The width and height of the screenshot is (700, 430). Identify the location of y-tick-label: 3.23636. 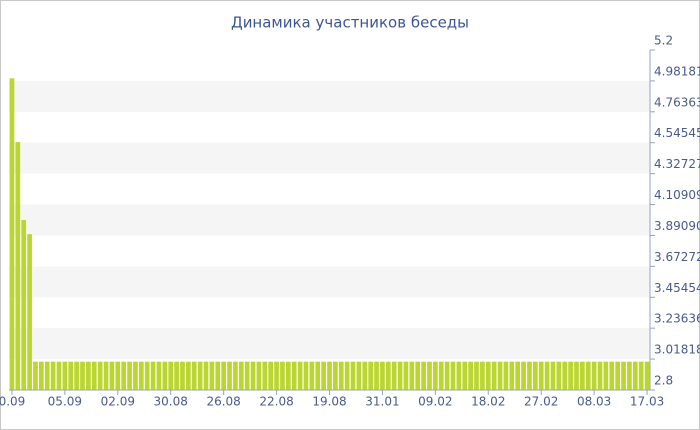
(677, 319).